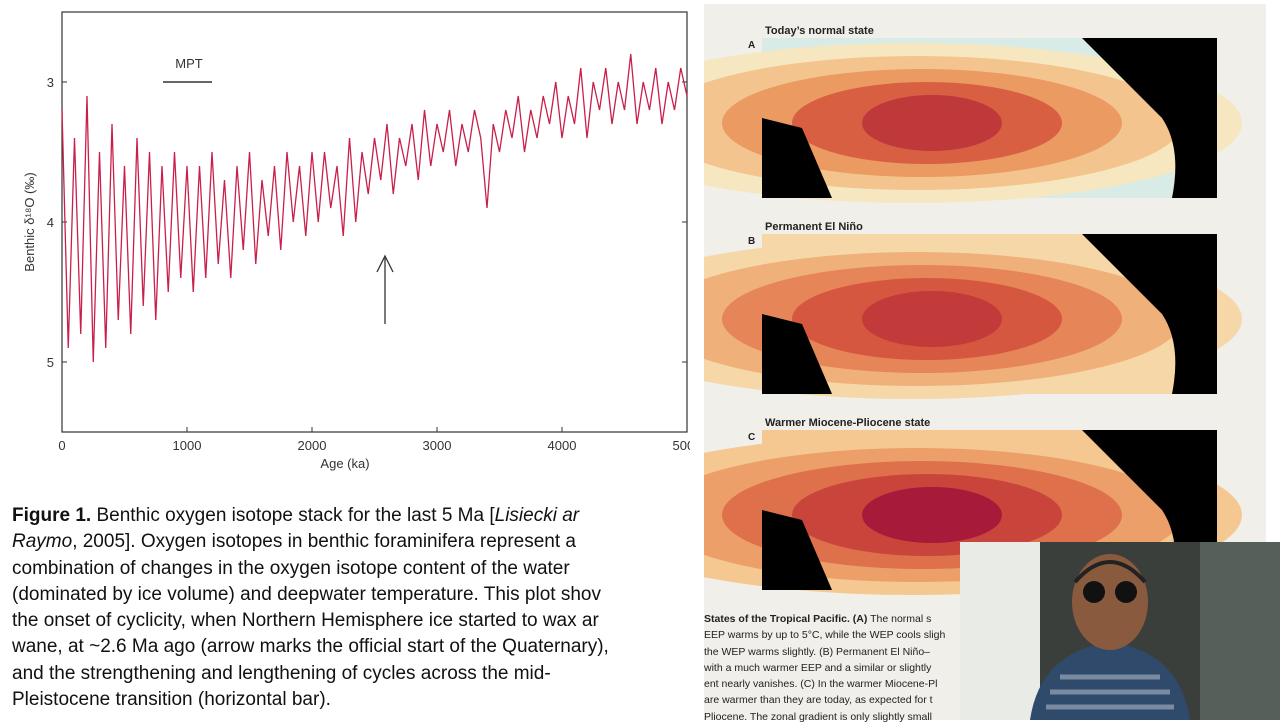  I want to click on y-tick-label: 3, so click(50, 82).